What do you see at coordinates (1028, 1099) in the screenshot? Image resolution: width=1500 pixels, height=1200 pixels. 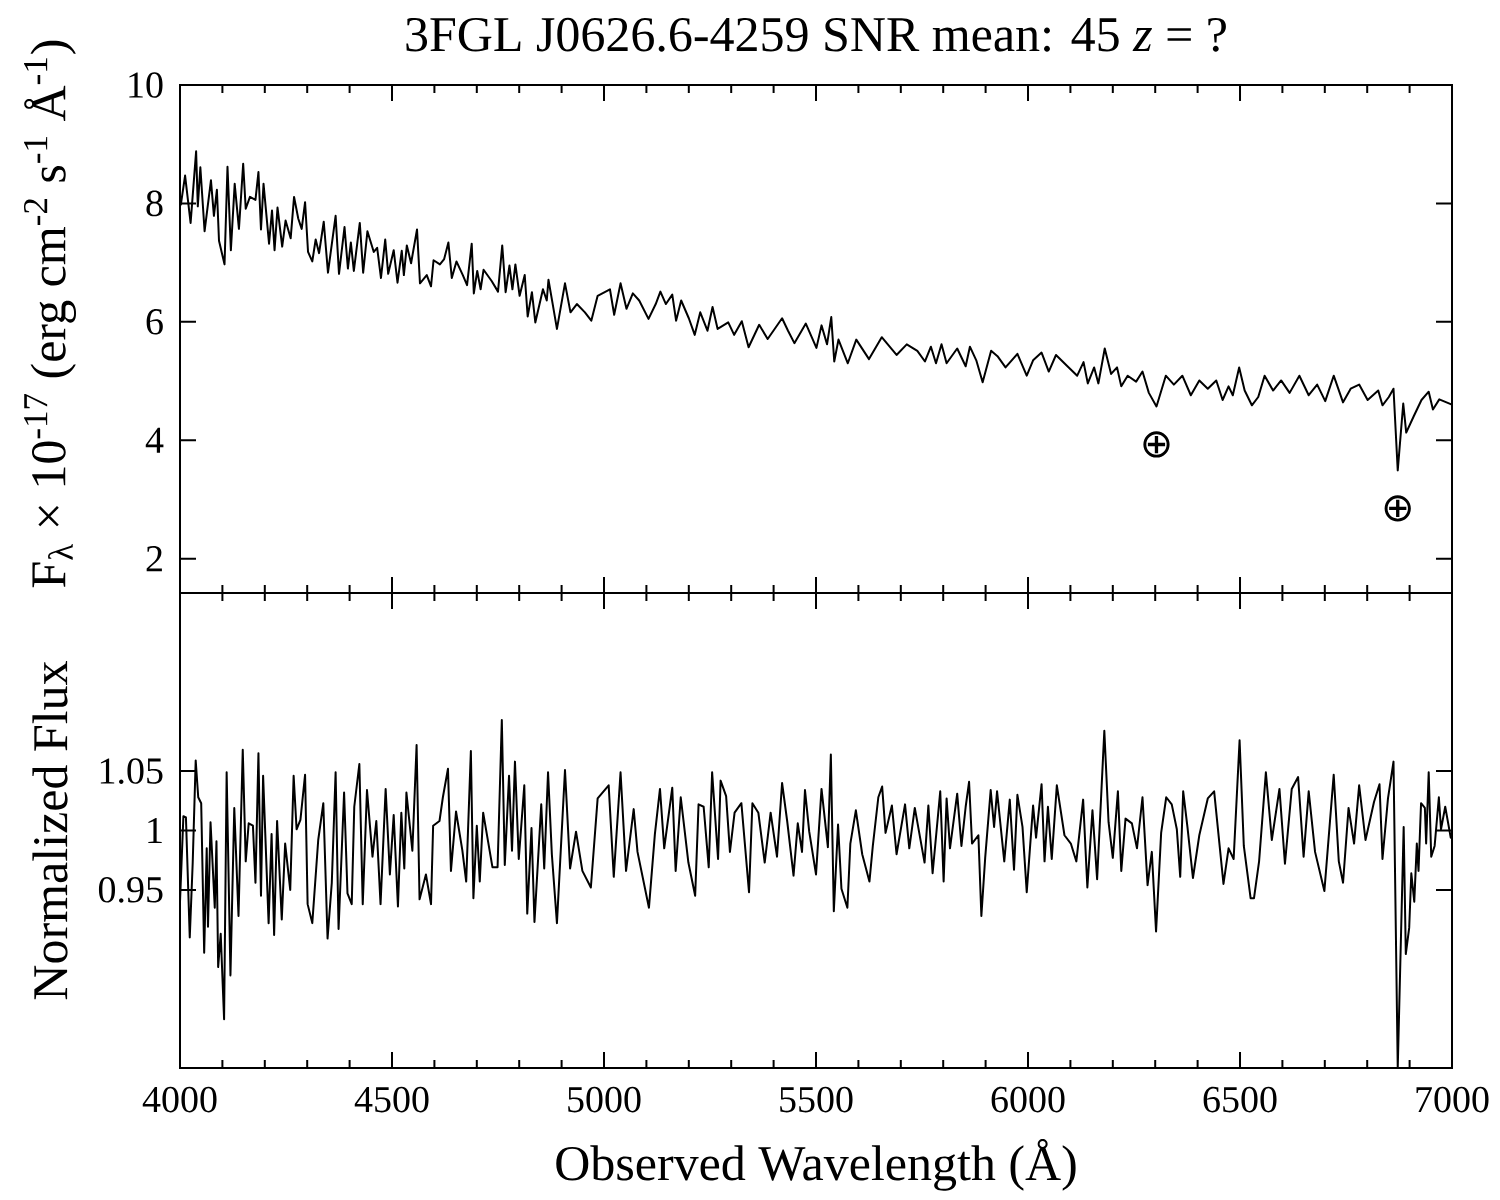 I see `x-tick-label: 6000` at bounding box center [1028, 1099].